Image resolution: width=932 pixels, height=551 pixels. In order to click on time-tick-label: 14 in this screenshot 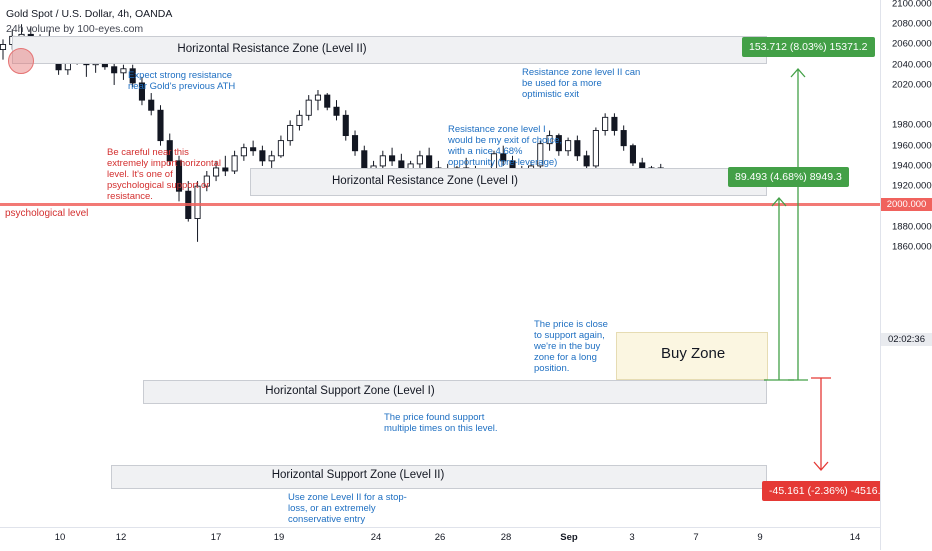, I will do `click(855, 537)`.